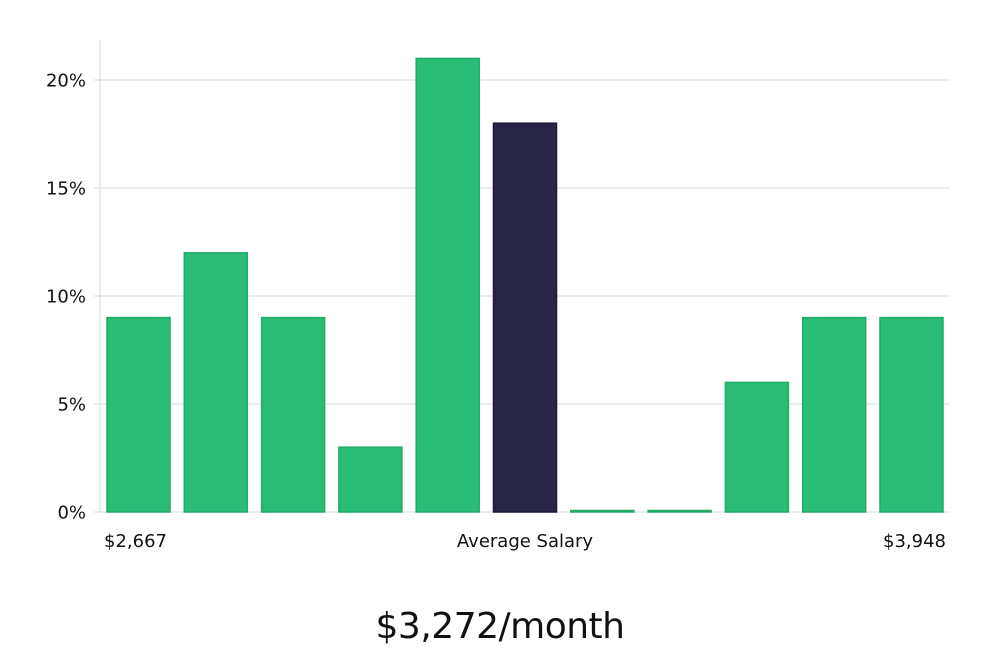  I want to click on y-axis-ticks: 0% 5% 10% 15% 20%, so click(73, 297).